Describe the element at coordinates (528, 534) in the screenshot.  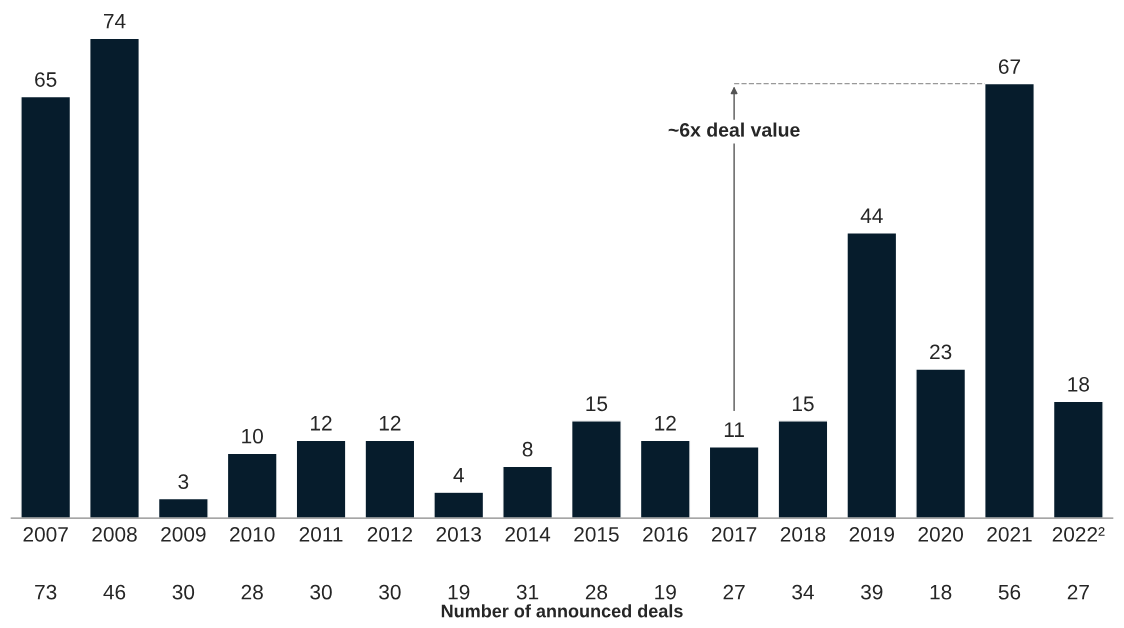
I see `x-tick-label: 2014` at that location.